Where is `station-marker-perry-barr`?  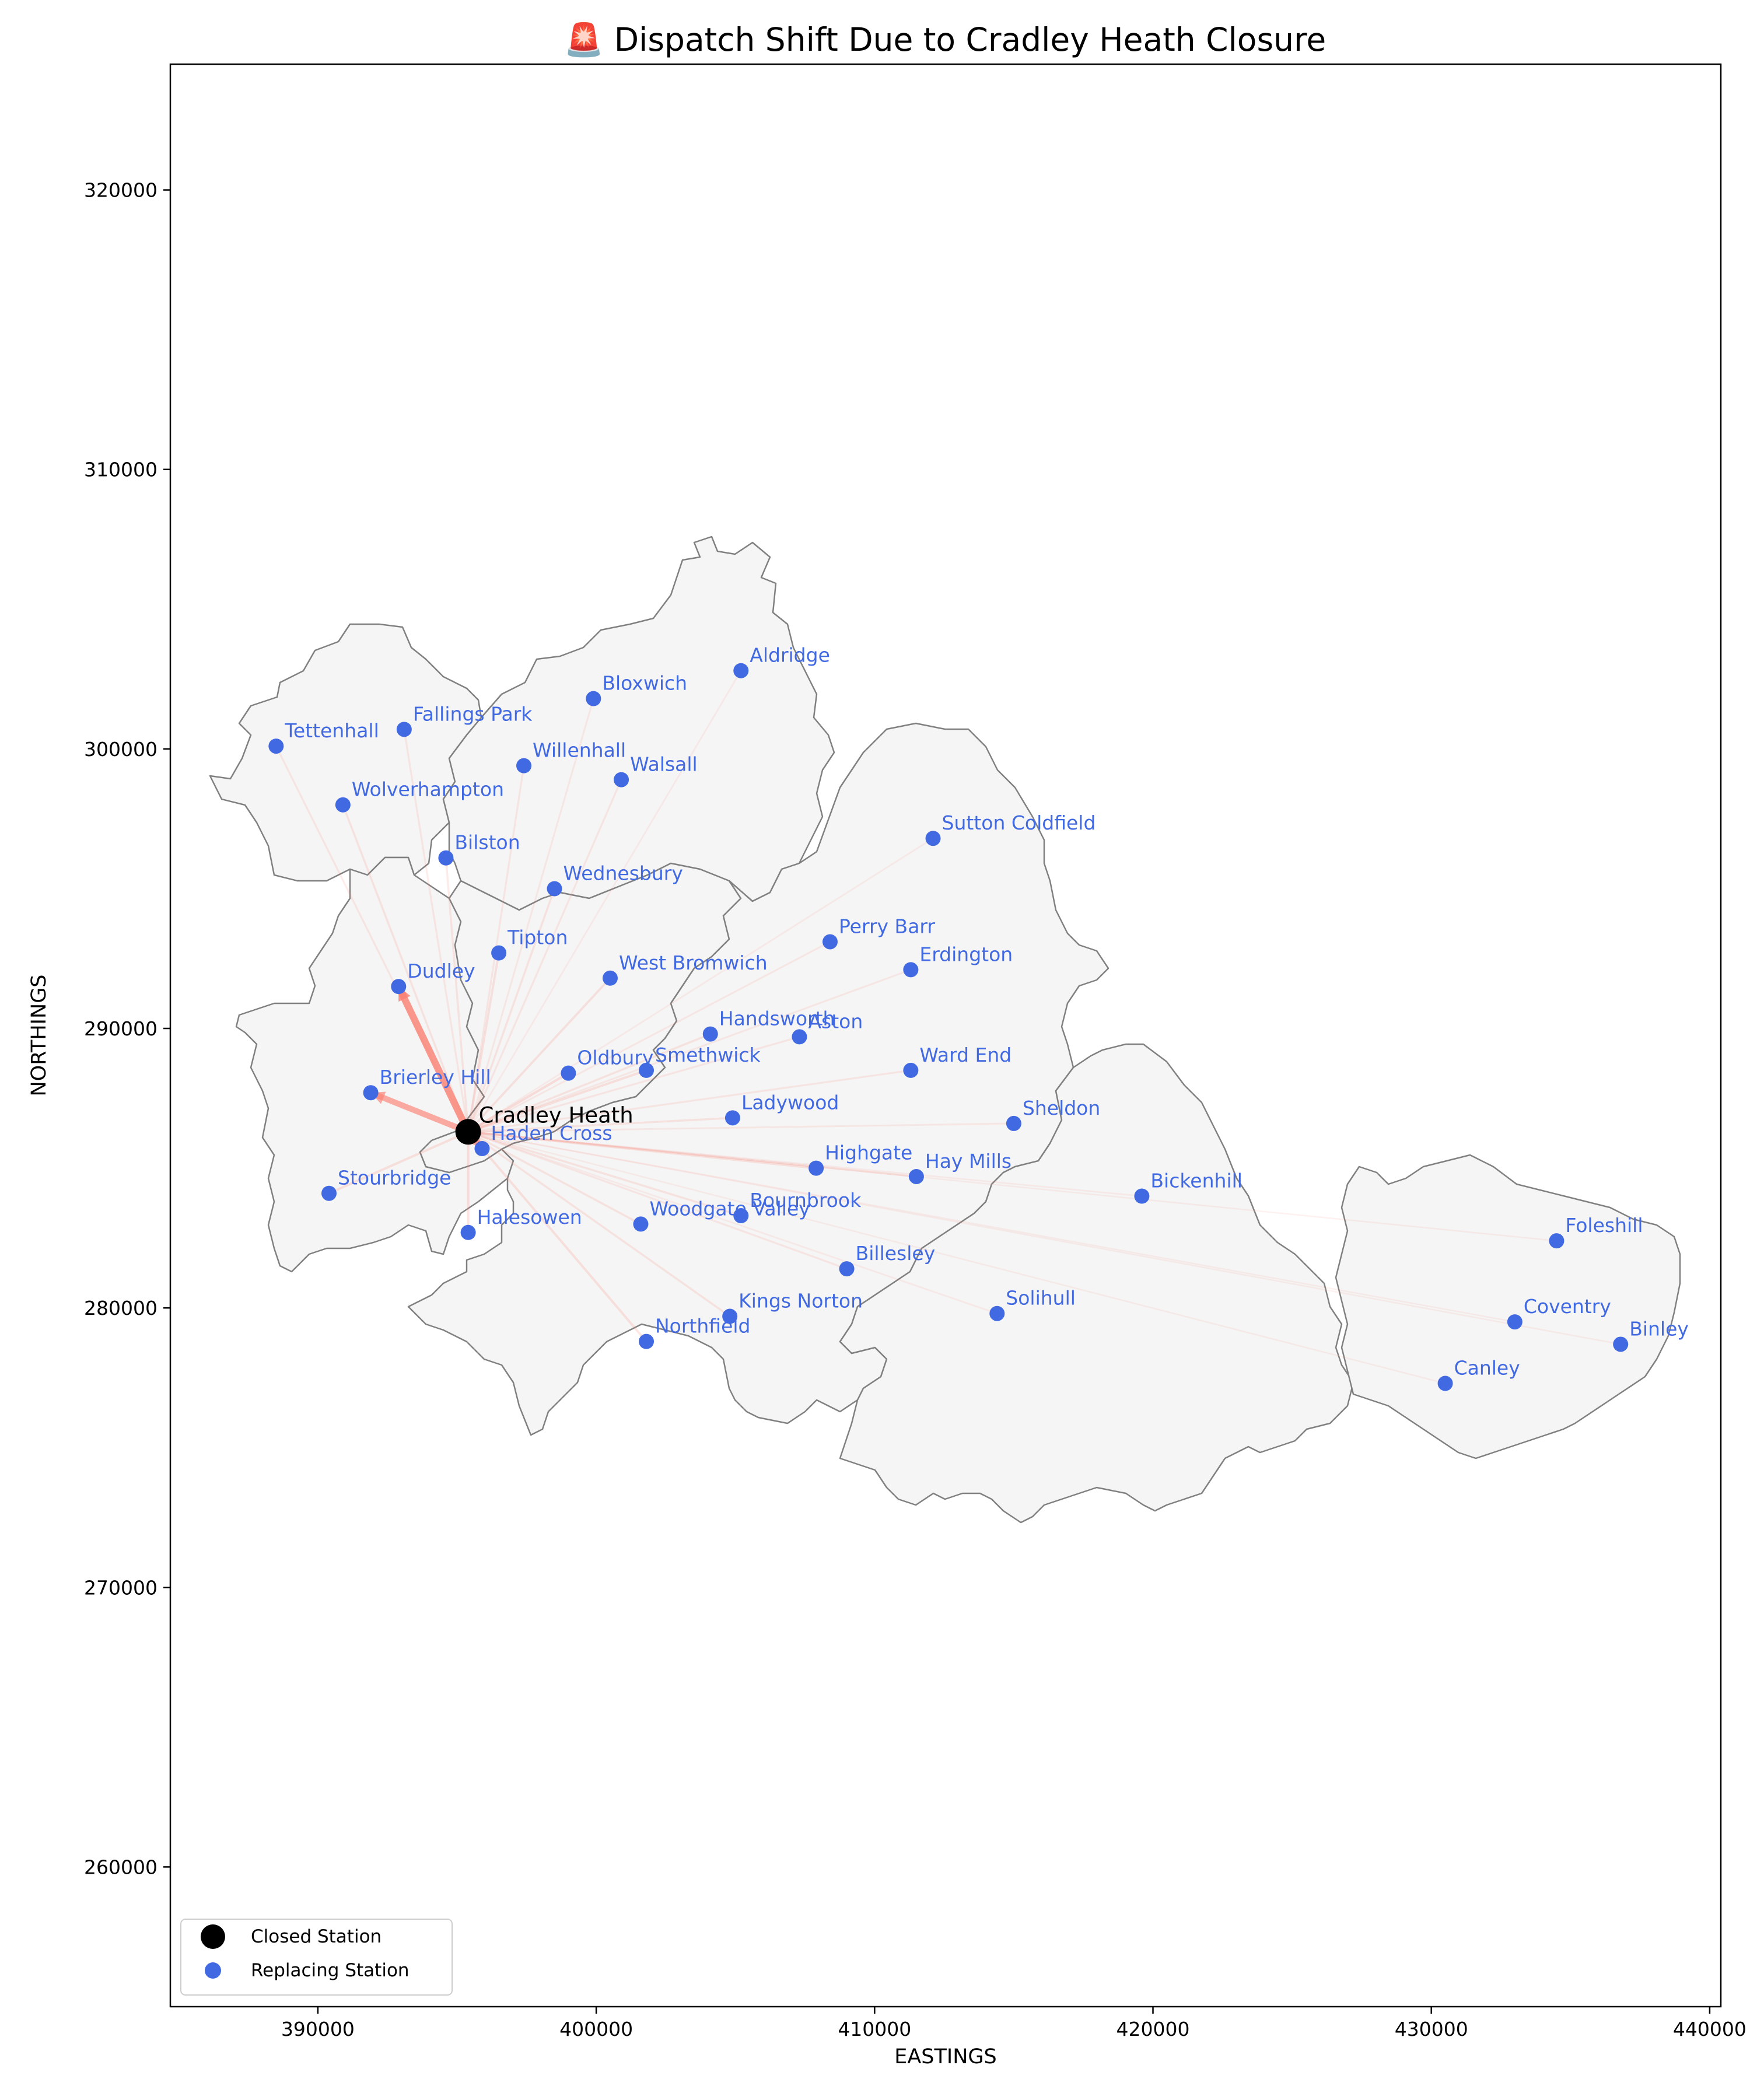 station-marker-perry-barr is located at coordinates (830, 942).